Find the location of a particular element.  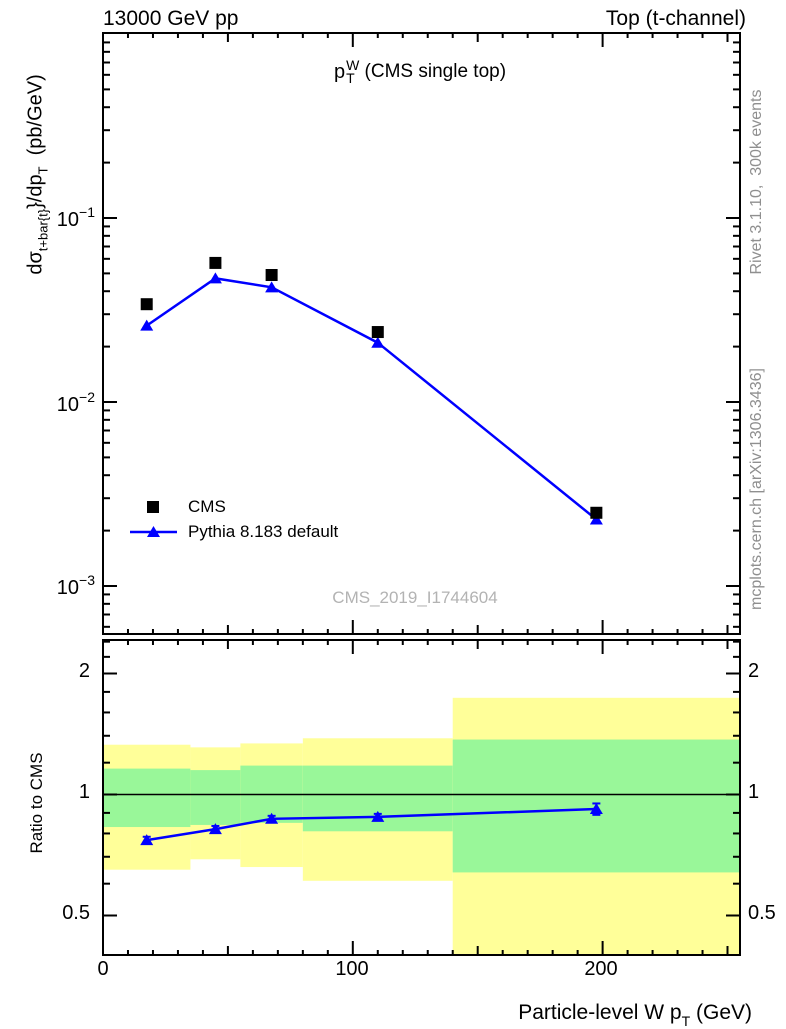

y-tick-1e-1: 10⁻¹ is located at coordinates (76, 218).